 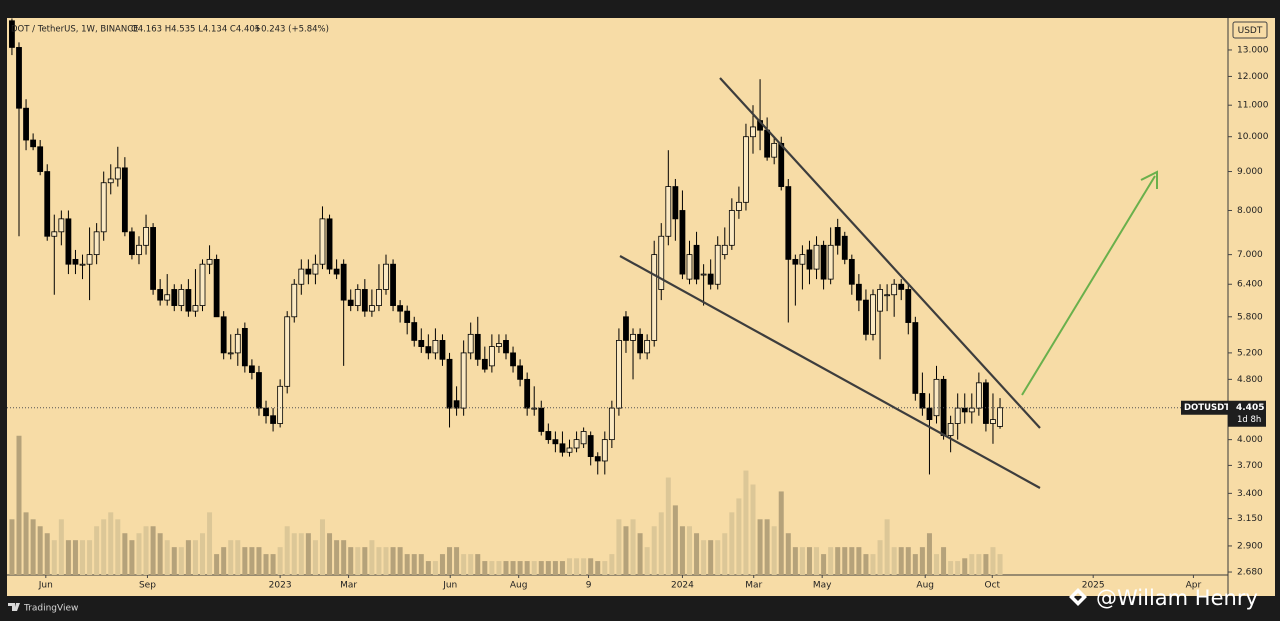 I want to click on y-tick-label: 3.400, so click(x=1250, y=494).